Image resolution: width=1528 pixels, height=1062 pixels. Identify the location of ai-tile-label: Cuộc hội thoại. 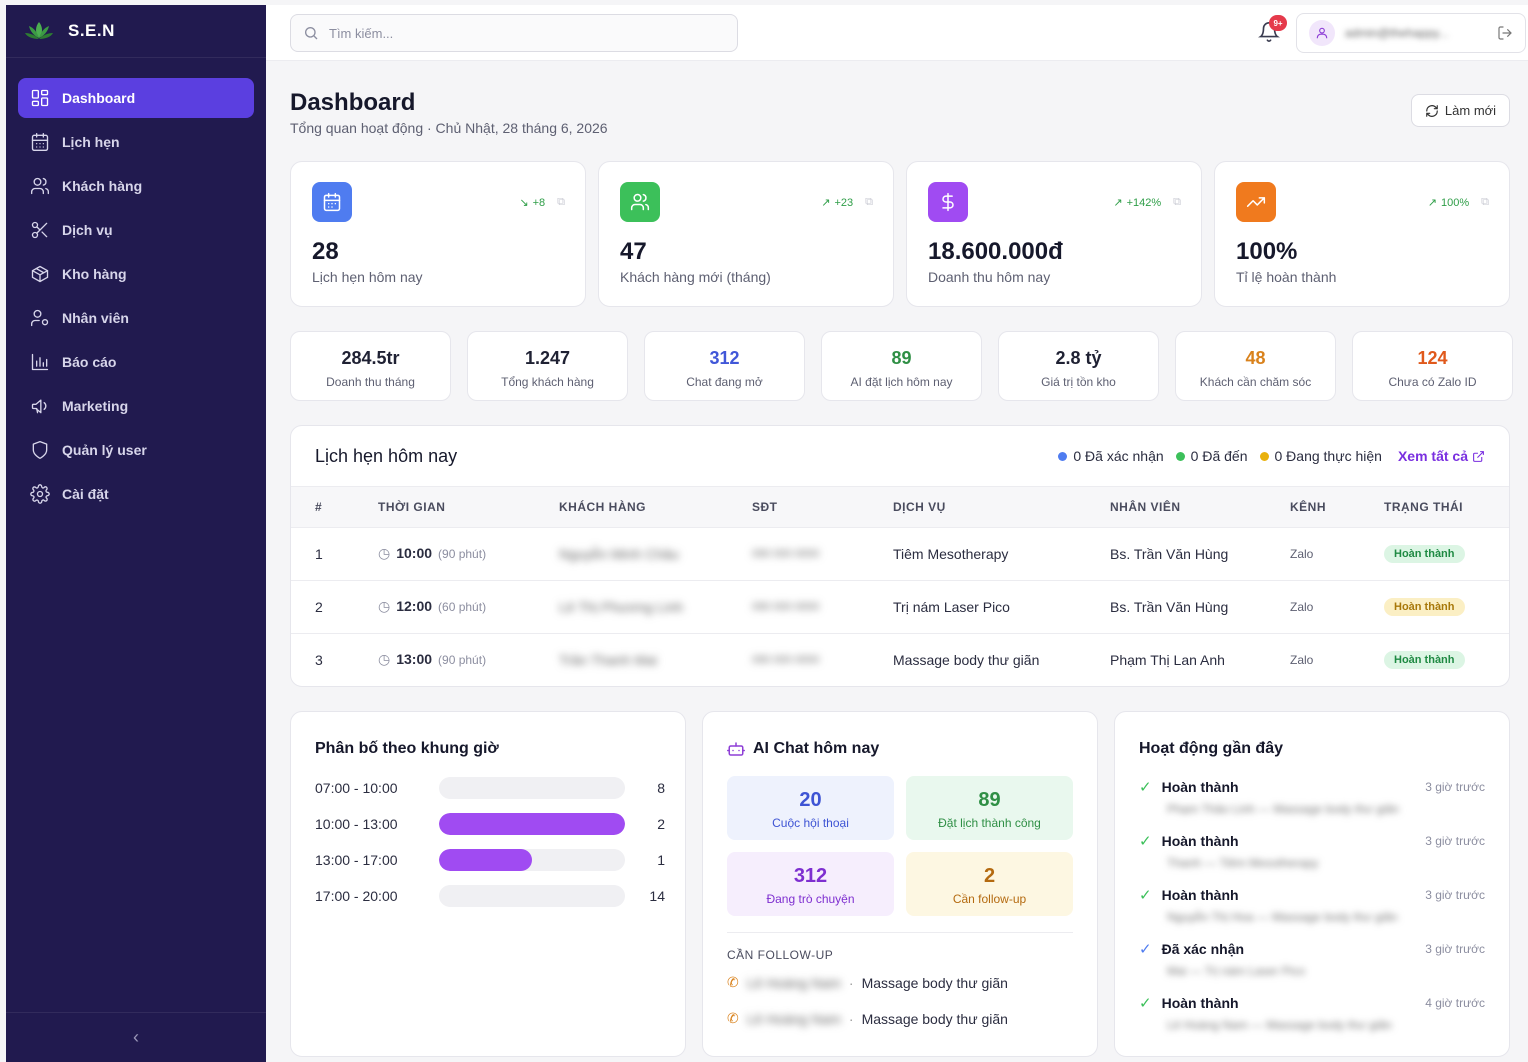
(810, 823).